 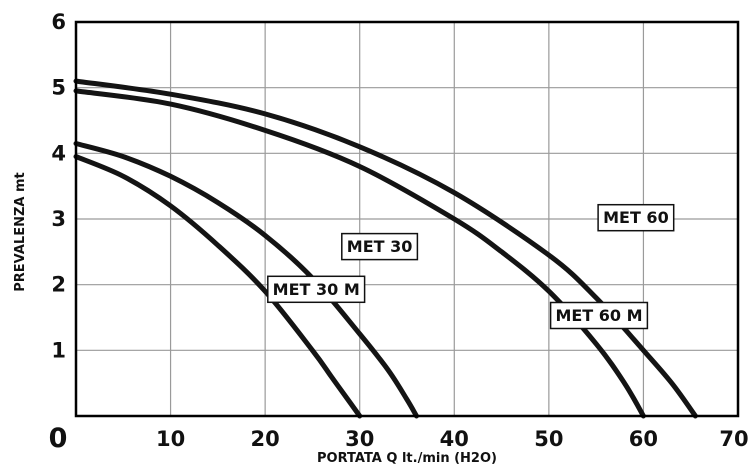 What do you see at coordinates (643, 439) in the screenshot?
I see `x-tick-label: 60` at bounding box center [643, 439].